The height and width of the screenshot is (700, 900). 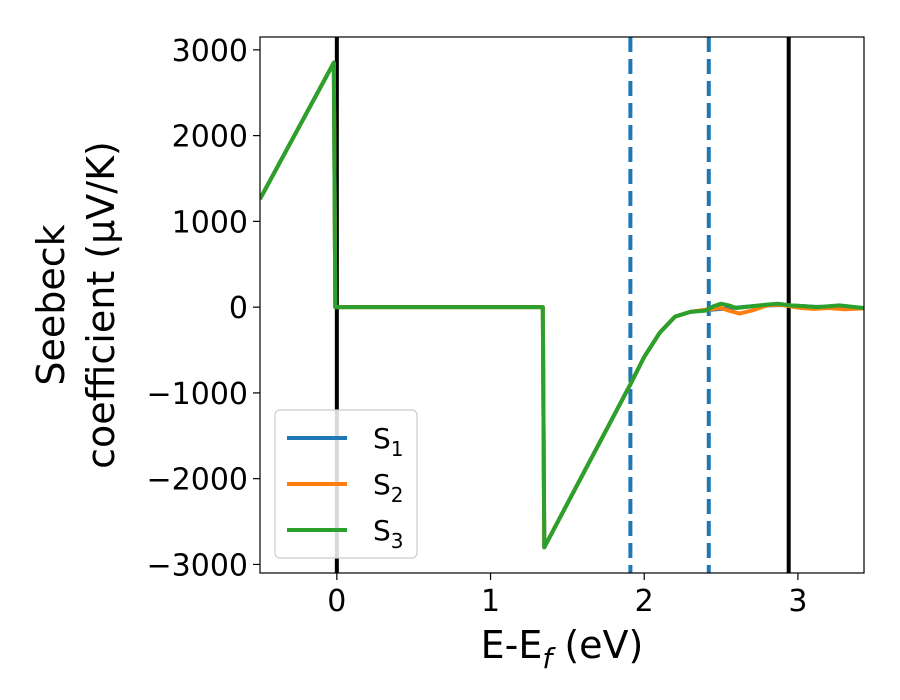 I want to click on x-tick-label-0: 0, so click(x=336, y=601).